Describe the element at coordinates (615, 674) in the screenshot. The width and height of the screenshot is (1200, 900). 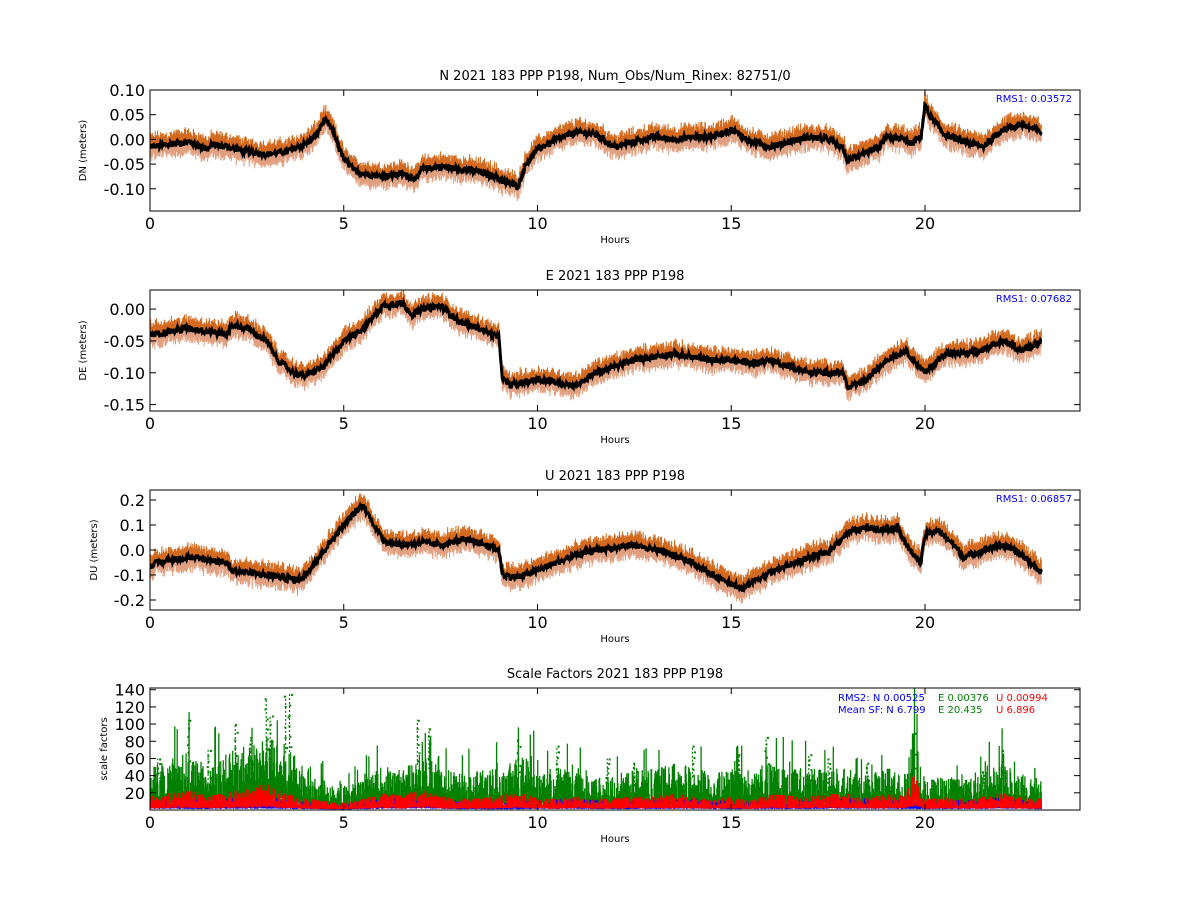
I see `panel-title: Scale Factors 2021 183 PPP P198` at that location.